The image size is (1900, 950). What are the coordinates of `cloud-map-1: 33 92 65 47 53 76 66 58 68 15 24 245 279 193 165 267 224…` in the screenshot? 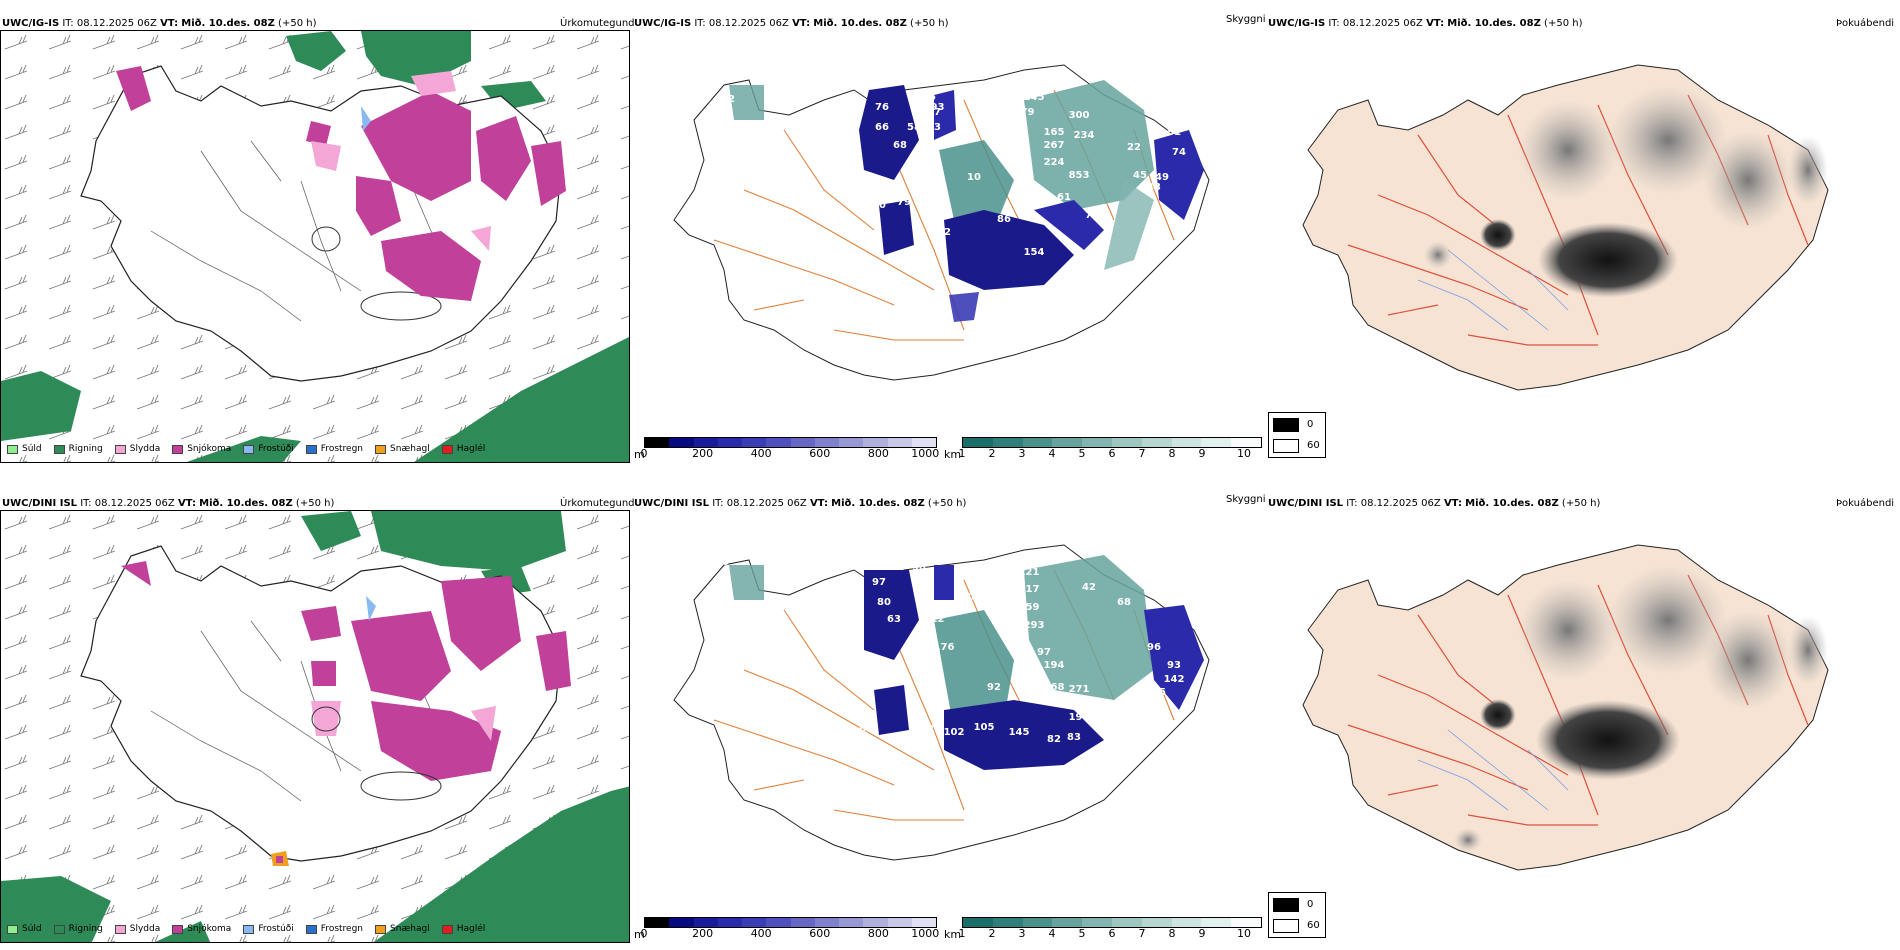 It's located at (949, 230).